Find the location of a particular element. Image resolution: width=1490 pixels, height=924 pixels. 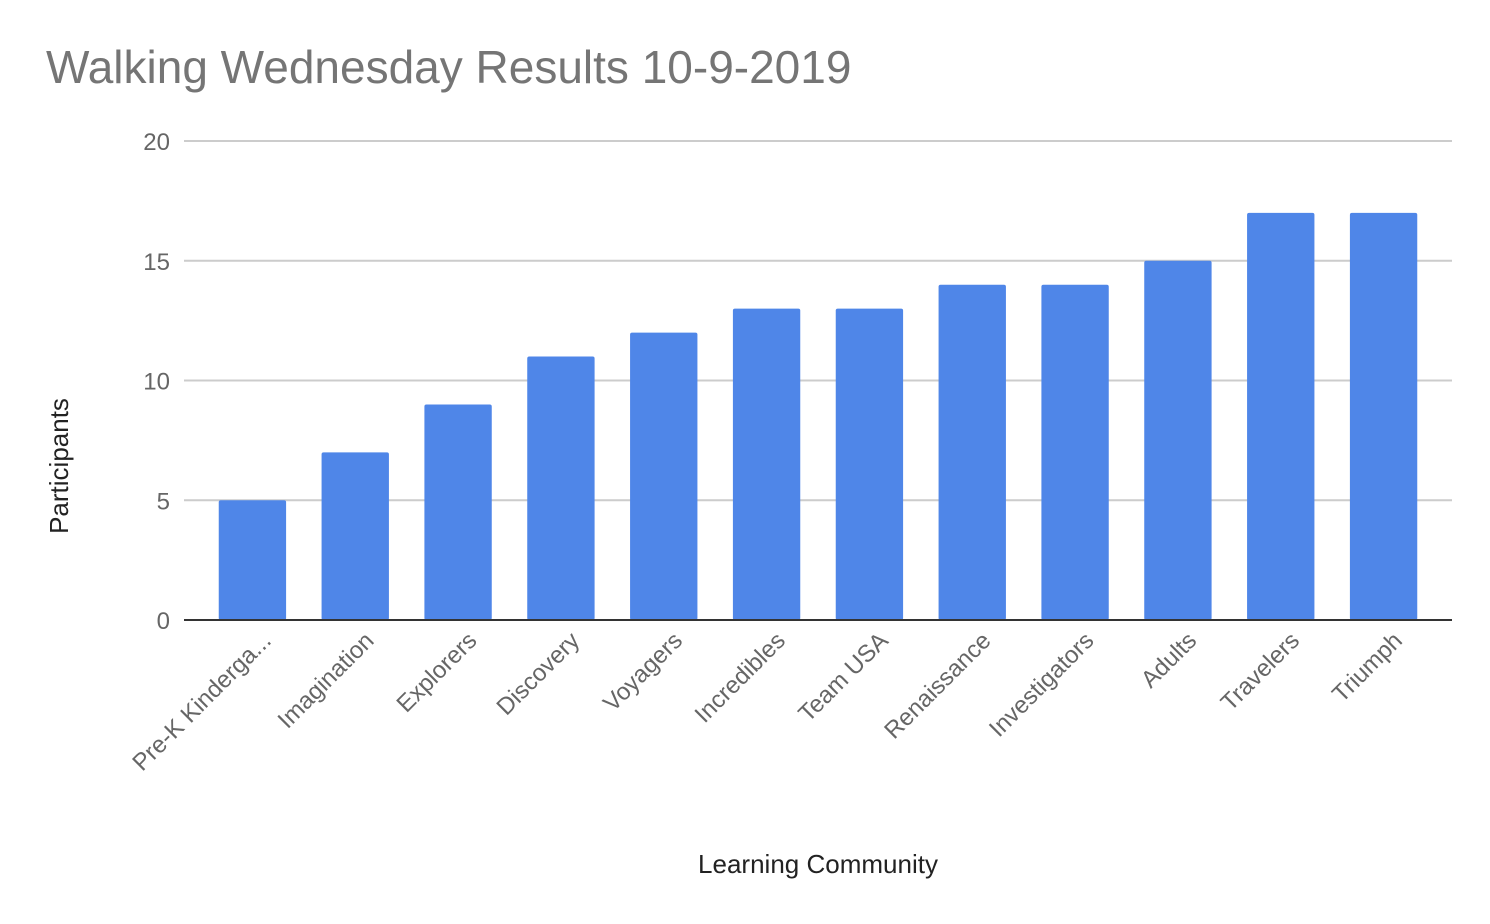

x-tick-label: Travelers is located at coordinates (1260, 671).